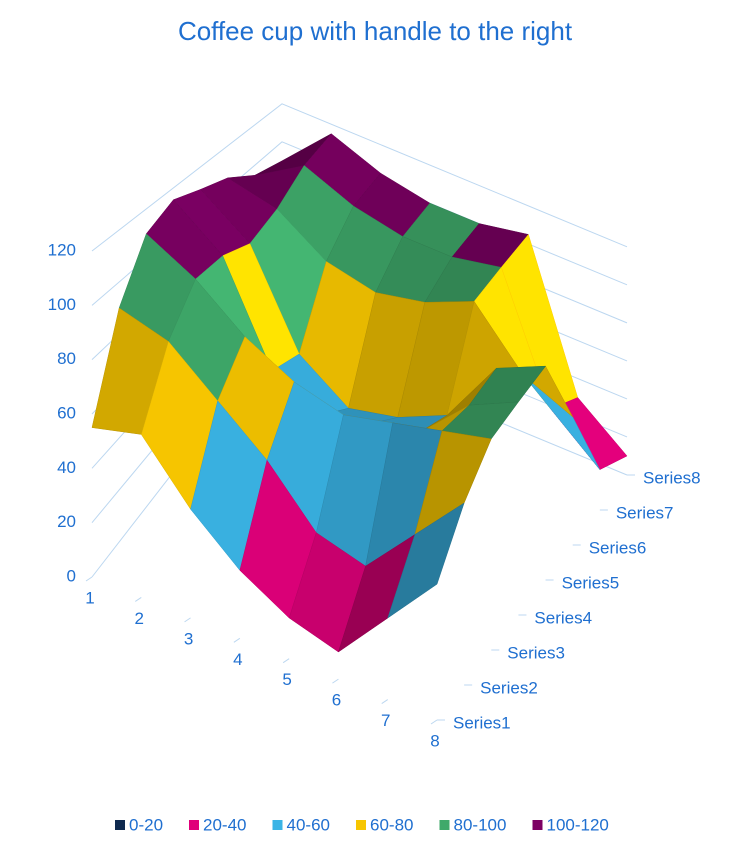  What do you see at coordinates (139, 618) in the screenshot?
I see `x-tick-label: 2` at bounding box center [139, 618].